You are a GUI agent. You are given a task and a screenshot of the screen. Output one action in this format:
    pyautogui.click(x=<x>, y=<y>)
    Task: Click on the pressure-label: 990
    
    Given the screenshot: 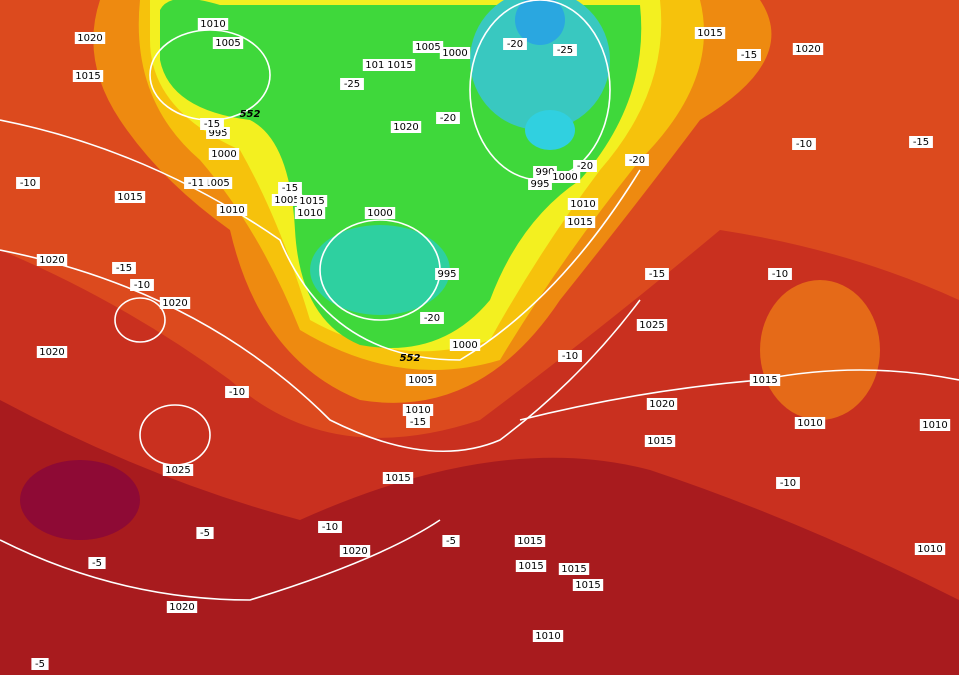 What is the action you would take?
    pyautogui.click(x=544, y=172)
    